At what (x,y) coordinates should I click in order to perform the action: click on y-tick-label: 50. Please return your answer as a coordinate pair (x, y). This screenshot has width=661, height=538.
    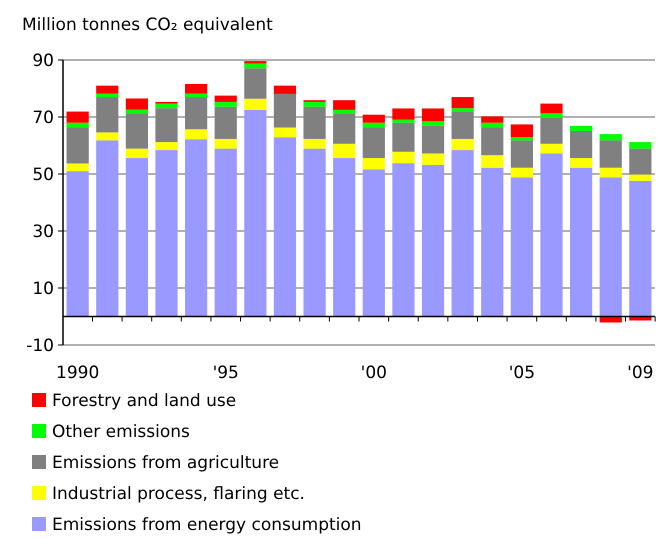
    Looking at the image, I should click on (43, 174).